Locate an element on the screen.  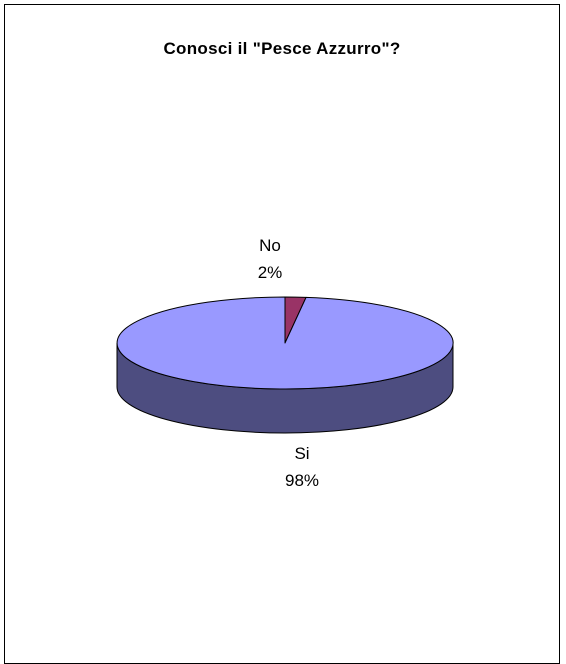
slice-label-no-category: No is located at coordinates (270, 245).